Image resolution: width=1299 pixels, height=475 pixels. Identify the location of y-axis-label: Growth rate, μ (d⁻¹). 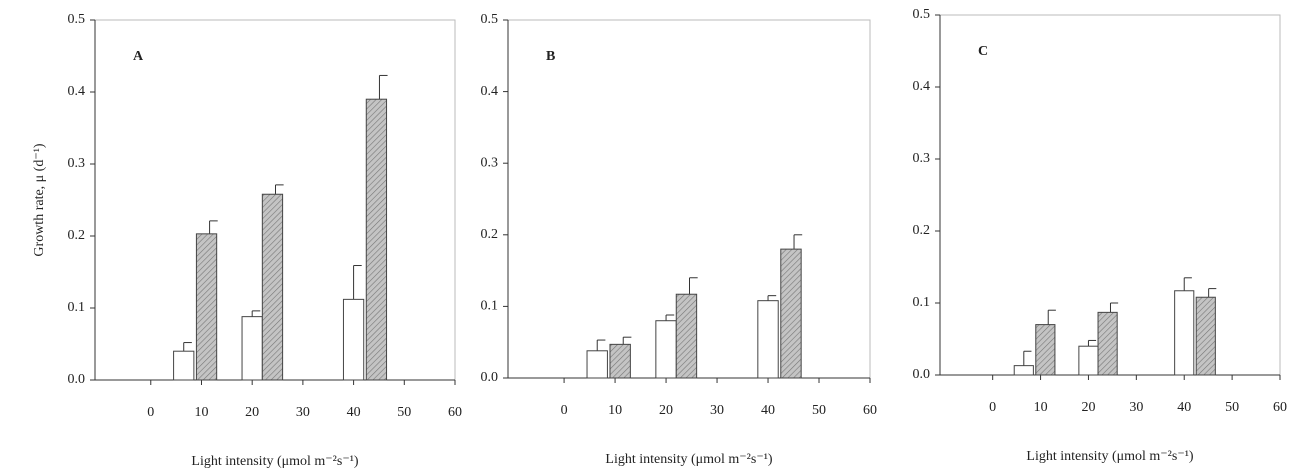
(39, 200).